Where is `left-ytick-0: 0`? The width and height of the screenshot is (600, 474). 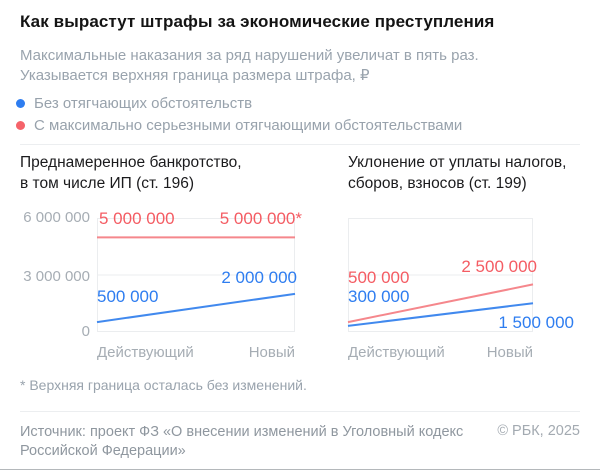
left-ytick-0: 0 is located at coordinates (85, 331).